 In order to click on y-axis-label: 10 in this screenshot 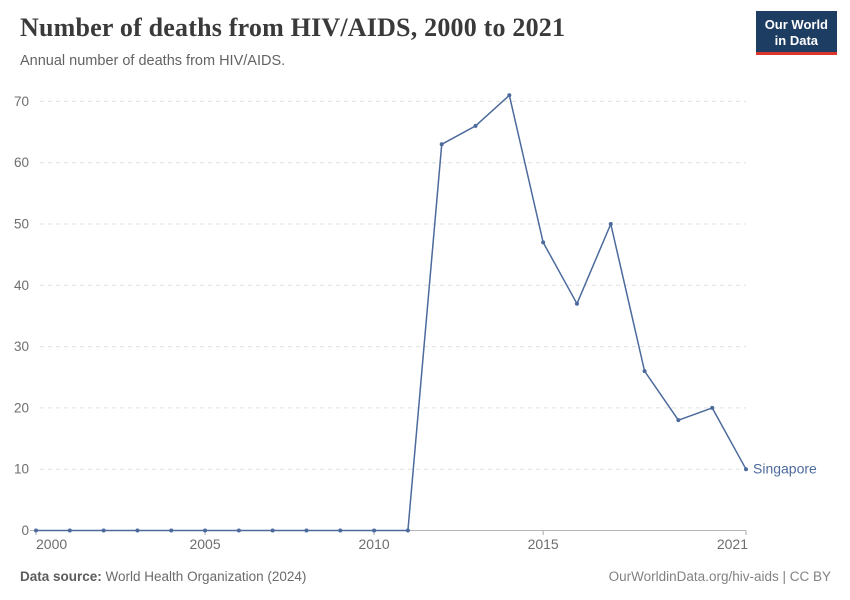, I will do `click(21, 469)`.